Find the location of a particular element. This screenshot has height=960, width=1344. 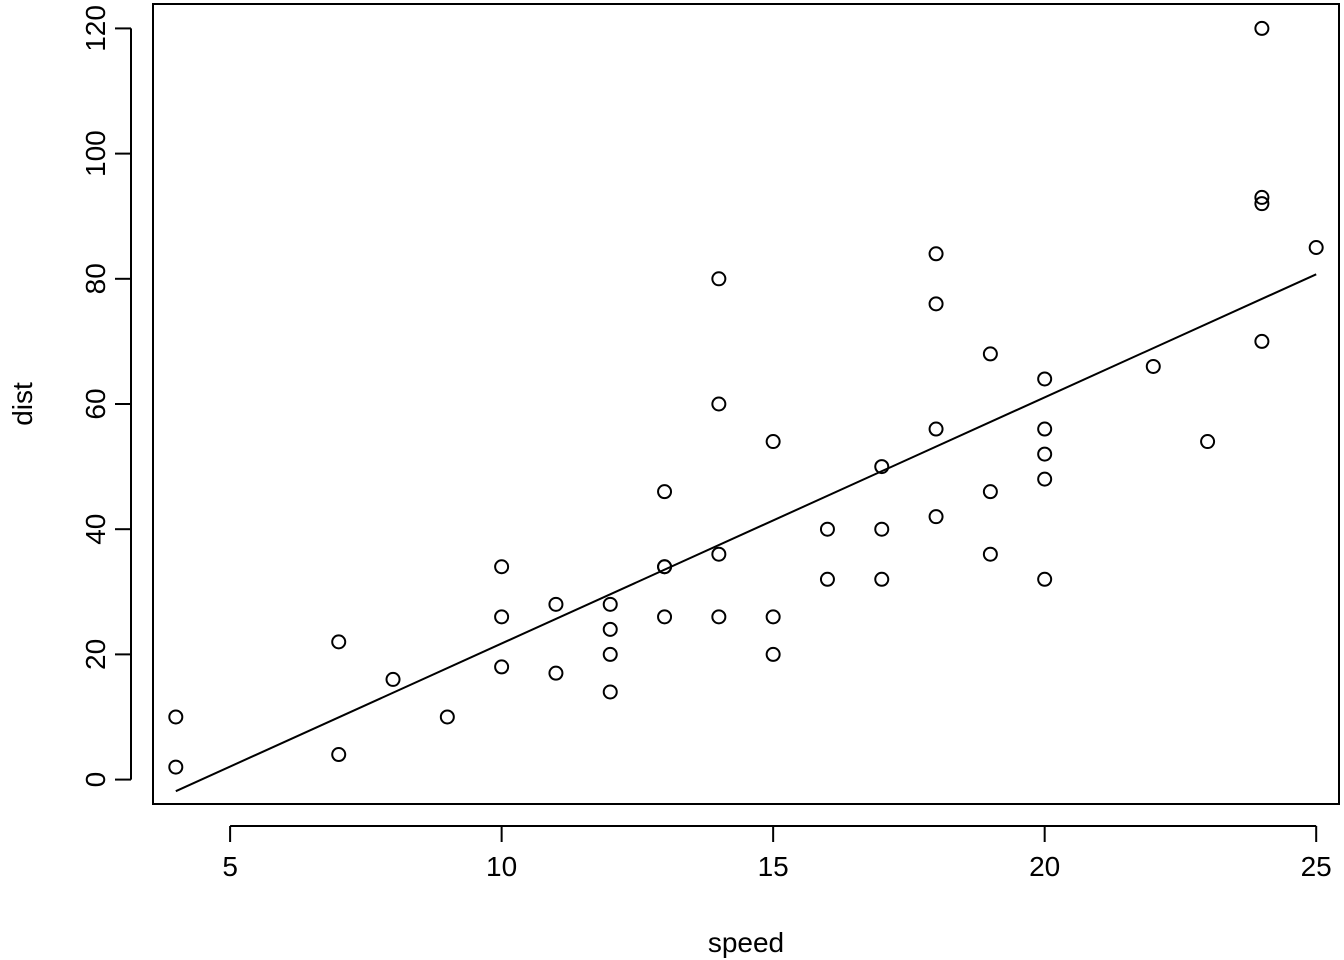

x-tick-label: 5 is located at coordinates (230, 866).